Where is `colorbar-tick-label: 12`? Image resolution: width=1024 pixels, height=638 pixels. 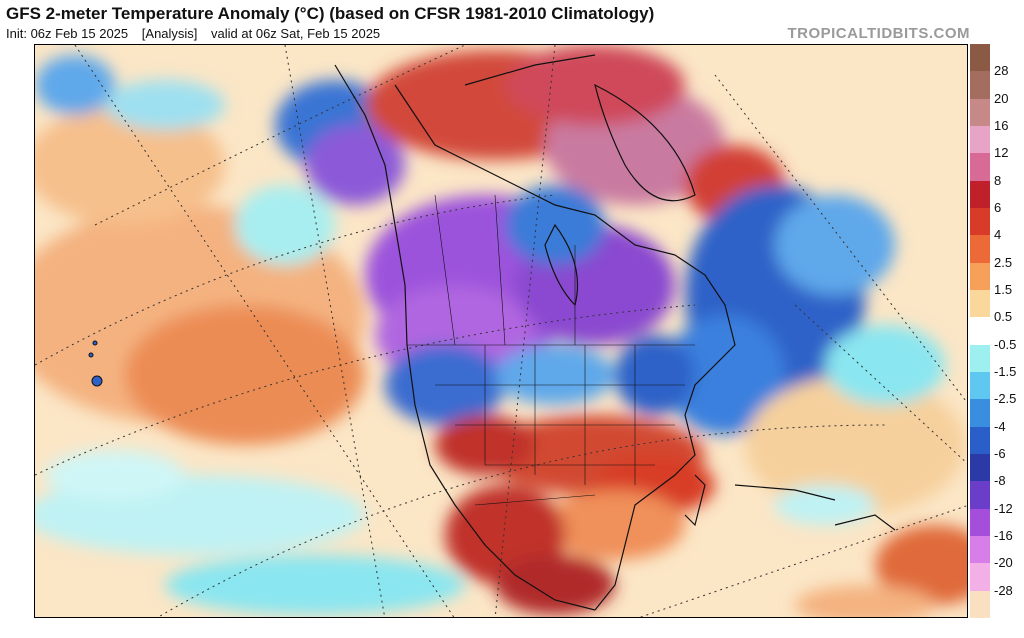
colorbar-tick-label: 12 is located at coordinates (1001, 153).